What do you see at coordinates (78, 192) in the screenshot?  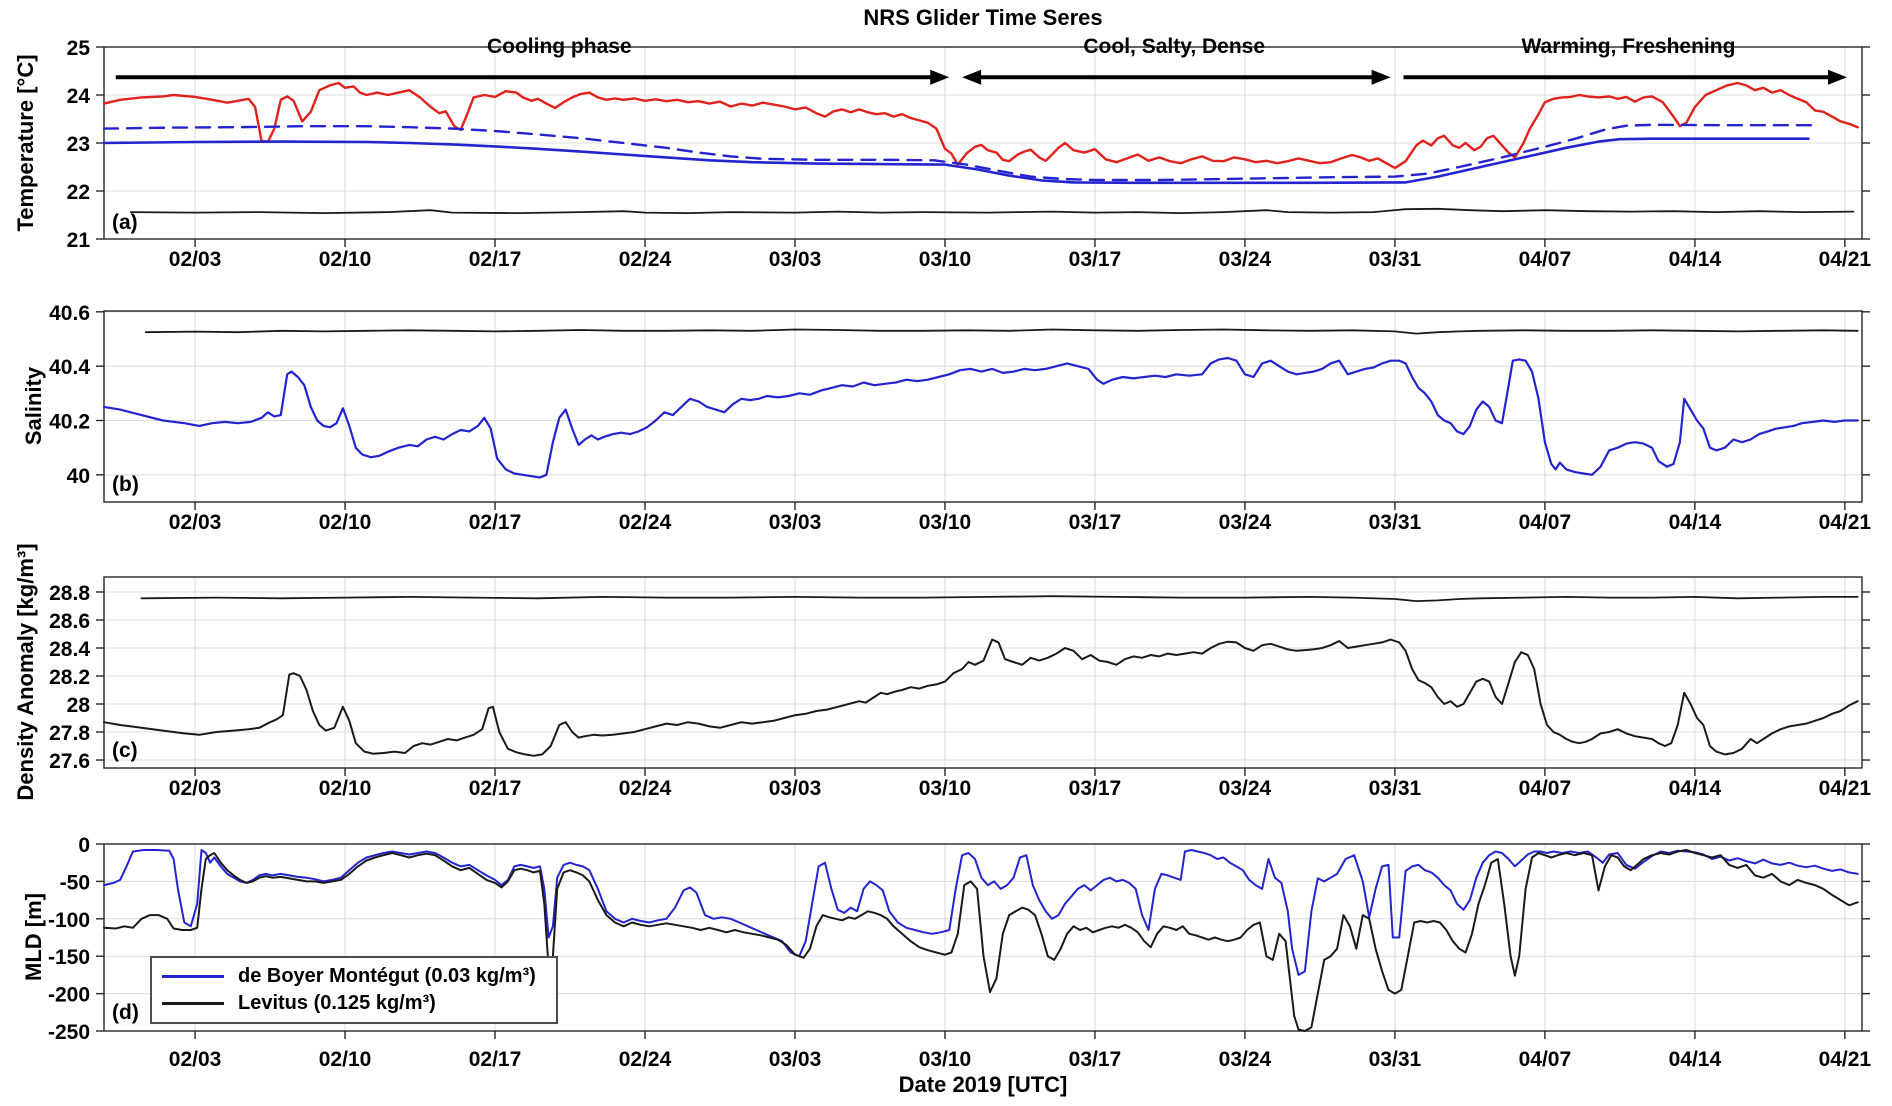 I see `y-tick-label: 22` at bounding box center [78, 192].